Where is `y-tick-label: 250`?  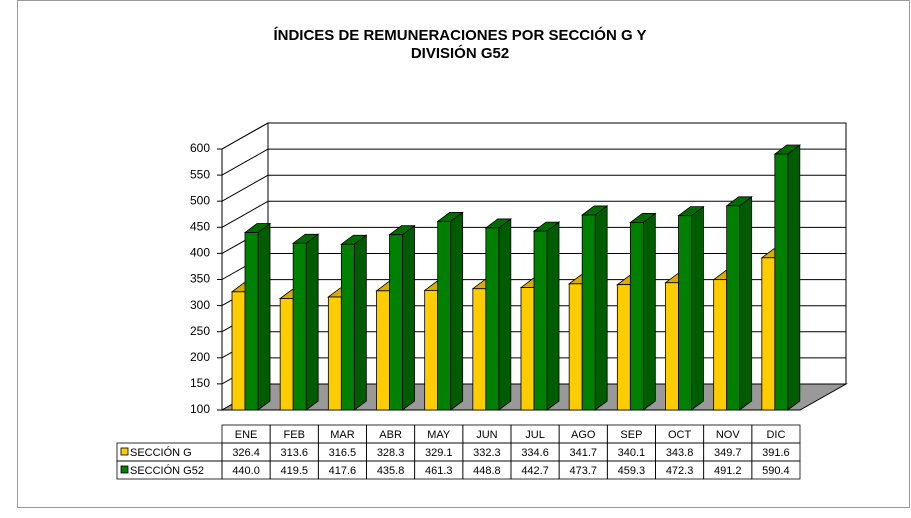 y-tick-label: 250 is located at coordinates (200, 331).